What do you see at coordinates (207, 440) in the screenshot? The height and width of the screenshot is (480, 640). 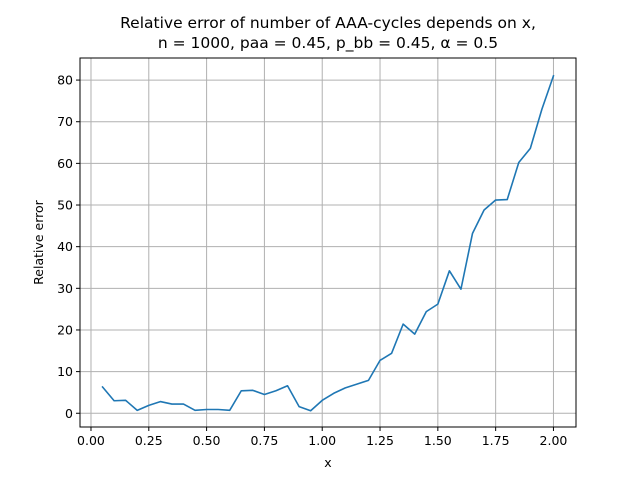 I see `x-tick-label: 0.50` at bounding box center [207, 440].